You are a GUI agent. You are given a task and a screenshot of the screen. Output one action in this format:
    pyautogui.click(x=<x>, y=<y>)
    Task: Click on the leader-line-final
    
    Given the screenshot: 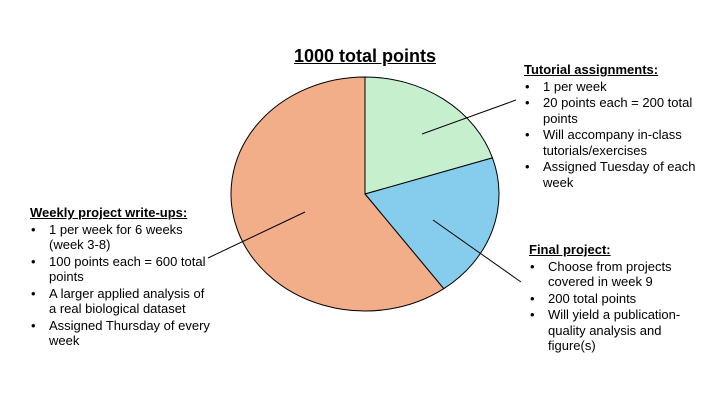 What is the action you would take?
    pyautogui.click(x=477, y=251)
    